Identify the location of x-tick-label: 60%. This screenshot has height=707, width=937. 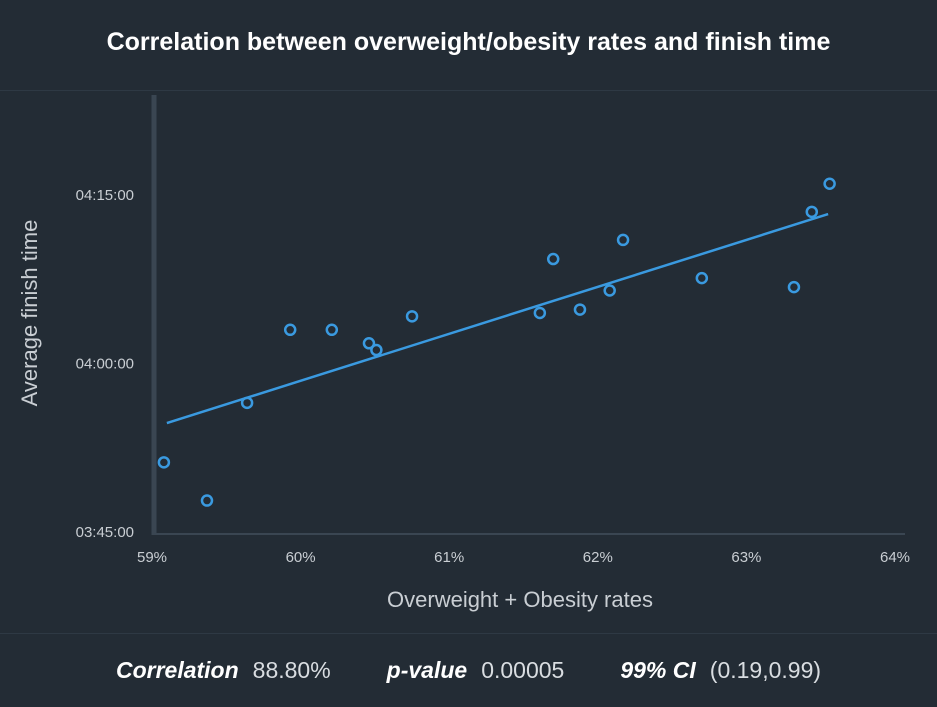
(301, 557).